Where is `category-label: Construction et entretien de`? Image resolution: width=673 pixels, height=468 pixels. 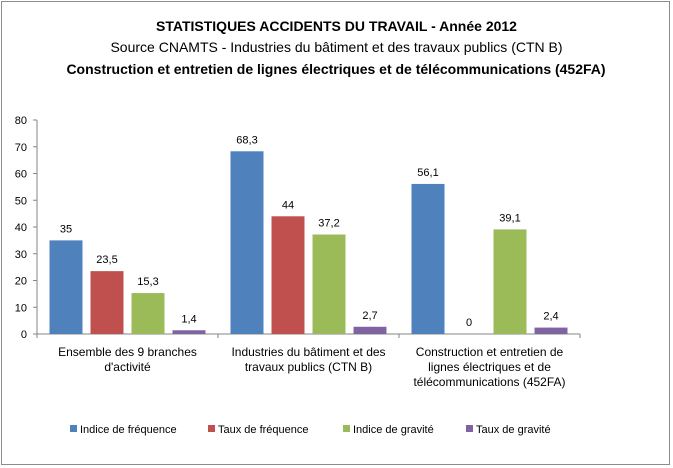
category-label: Construction et entretien de is located at coordinates (490, 352).